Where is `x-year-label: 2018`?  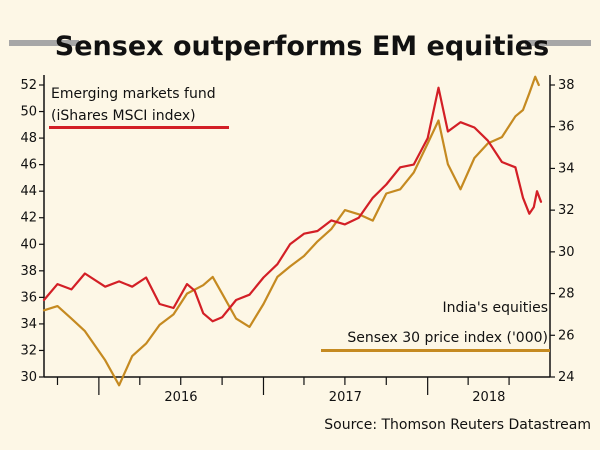
x-year-label: 2018 is located at coordinates (488, 397).